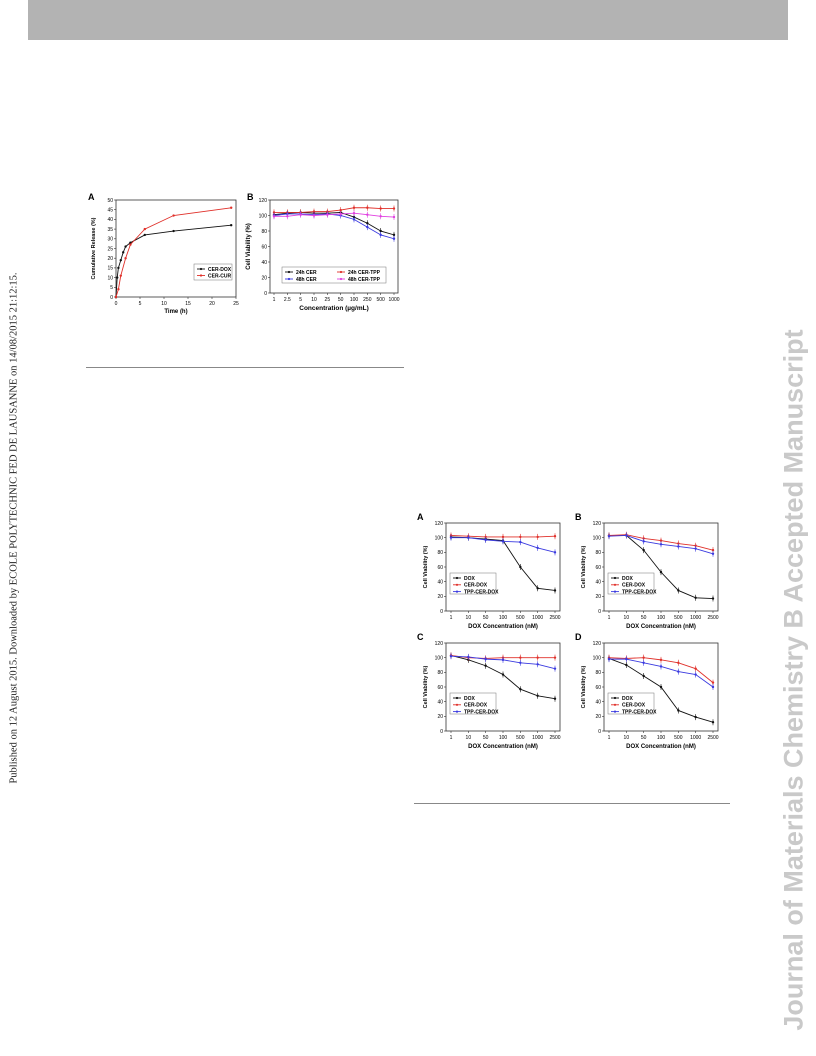 The width and height of the screenshot is (816, 1056). What do you see at coordinates (420, 637) in the screenshot?
I see `panel-label: C` at bounding box center [420, 637].